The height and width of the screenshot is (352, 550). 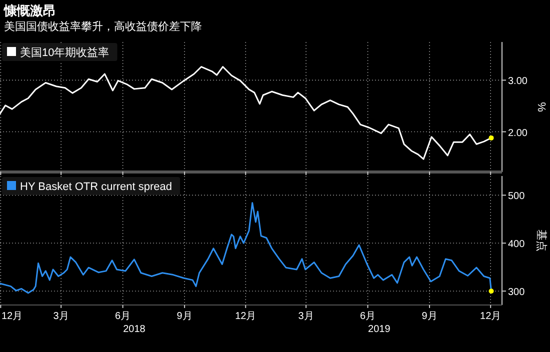 What do you see at coordinates (541, 107) in the screenshot?
I see `y-axis-title: %` at bounding box center [541, 107].